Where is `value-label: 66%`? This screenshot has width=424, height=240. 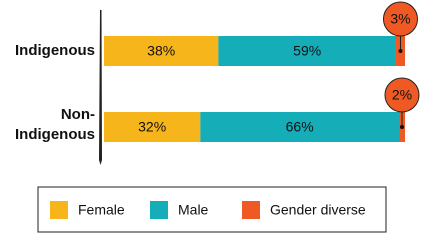 value-label: 66% is located at coordinates (300, 127).